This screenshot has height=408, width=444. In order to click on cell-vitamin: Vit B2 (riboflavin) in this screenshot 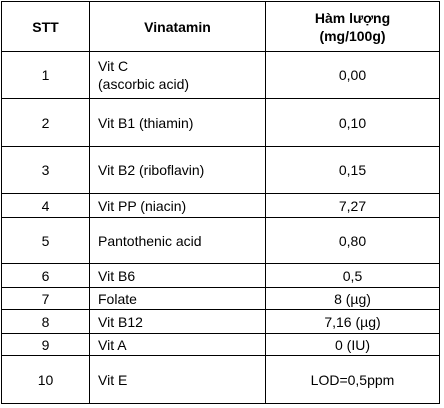, I will do `click(177, 170)`.